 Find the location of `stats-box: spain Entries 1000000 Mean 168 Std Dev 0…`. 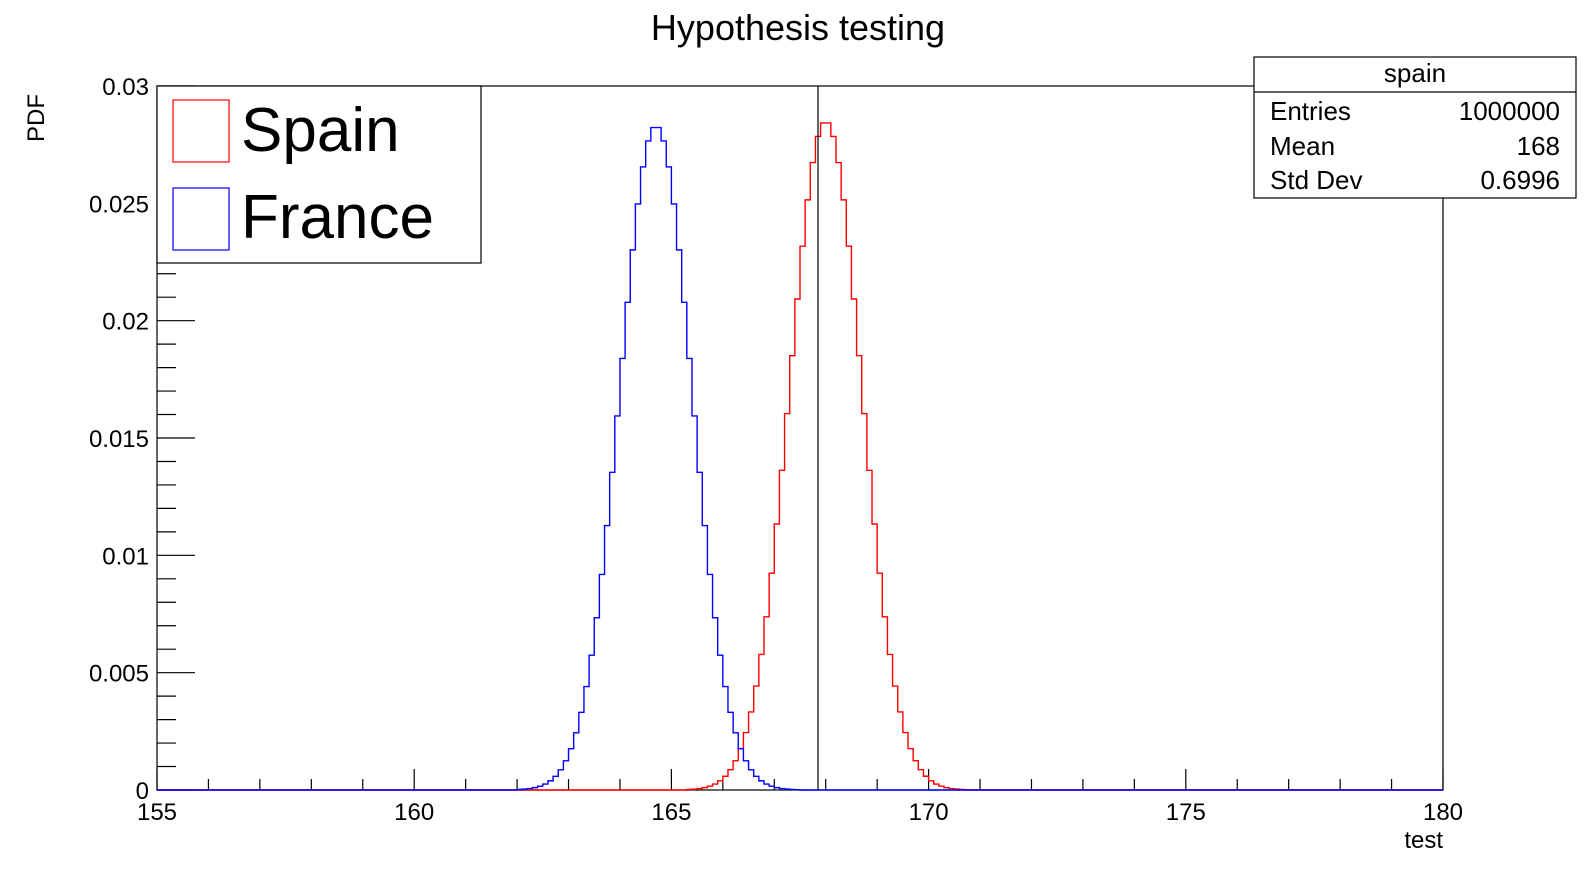

stats-box: spain Entries 1000000 Mean 168 Std Dev 0… is located at coordinates (1415, 127).